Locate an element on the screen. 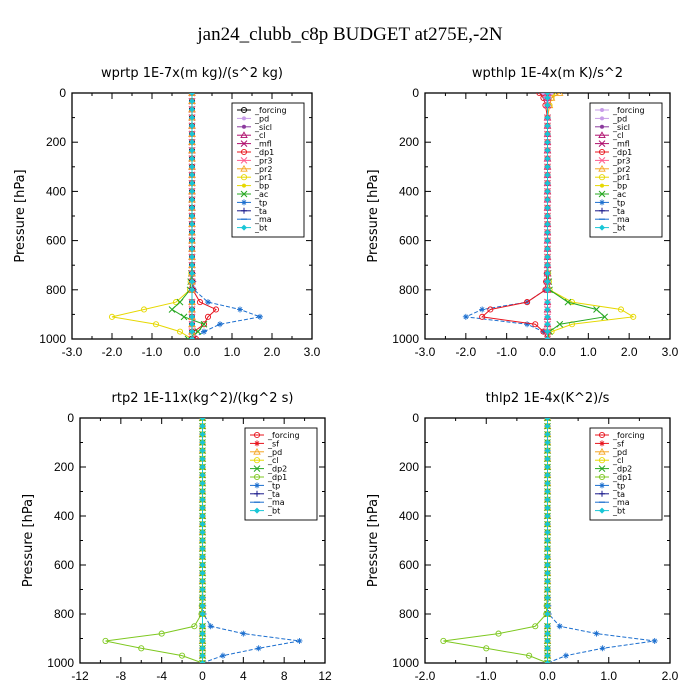  series-group is located at coordinates (202, 540).